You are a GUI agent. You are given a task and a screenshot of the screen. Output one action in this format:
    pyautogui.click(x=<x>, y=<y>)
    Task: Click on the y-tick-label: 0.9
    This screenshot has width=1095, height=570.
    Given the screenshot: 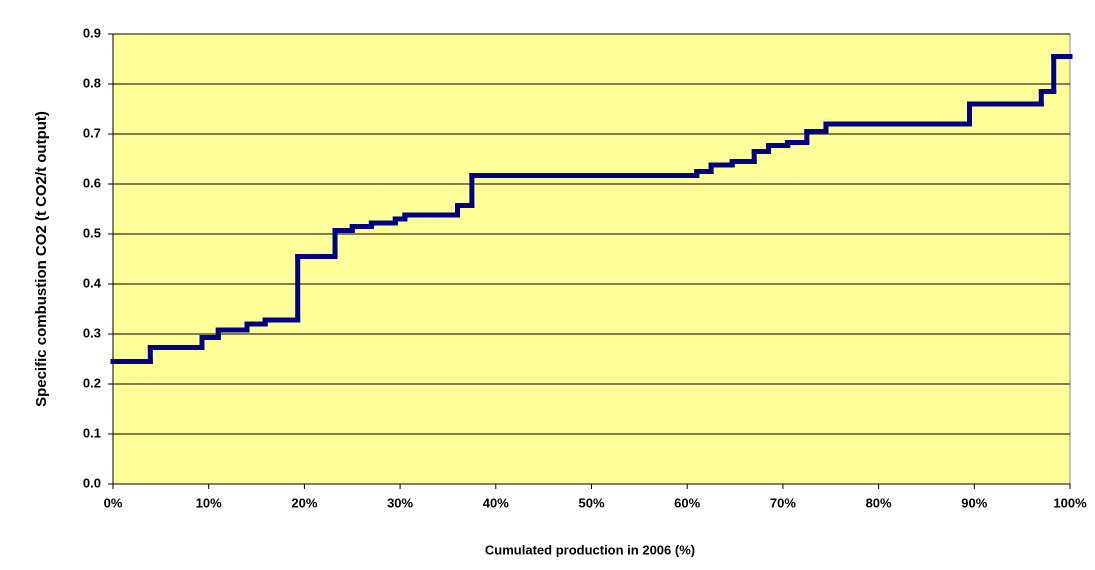 What is the action you would take?
    pyautogui.click(x=92, y=32)
    